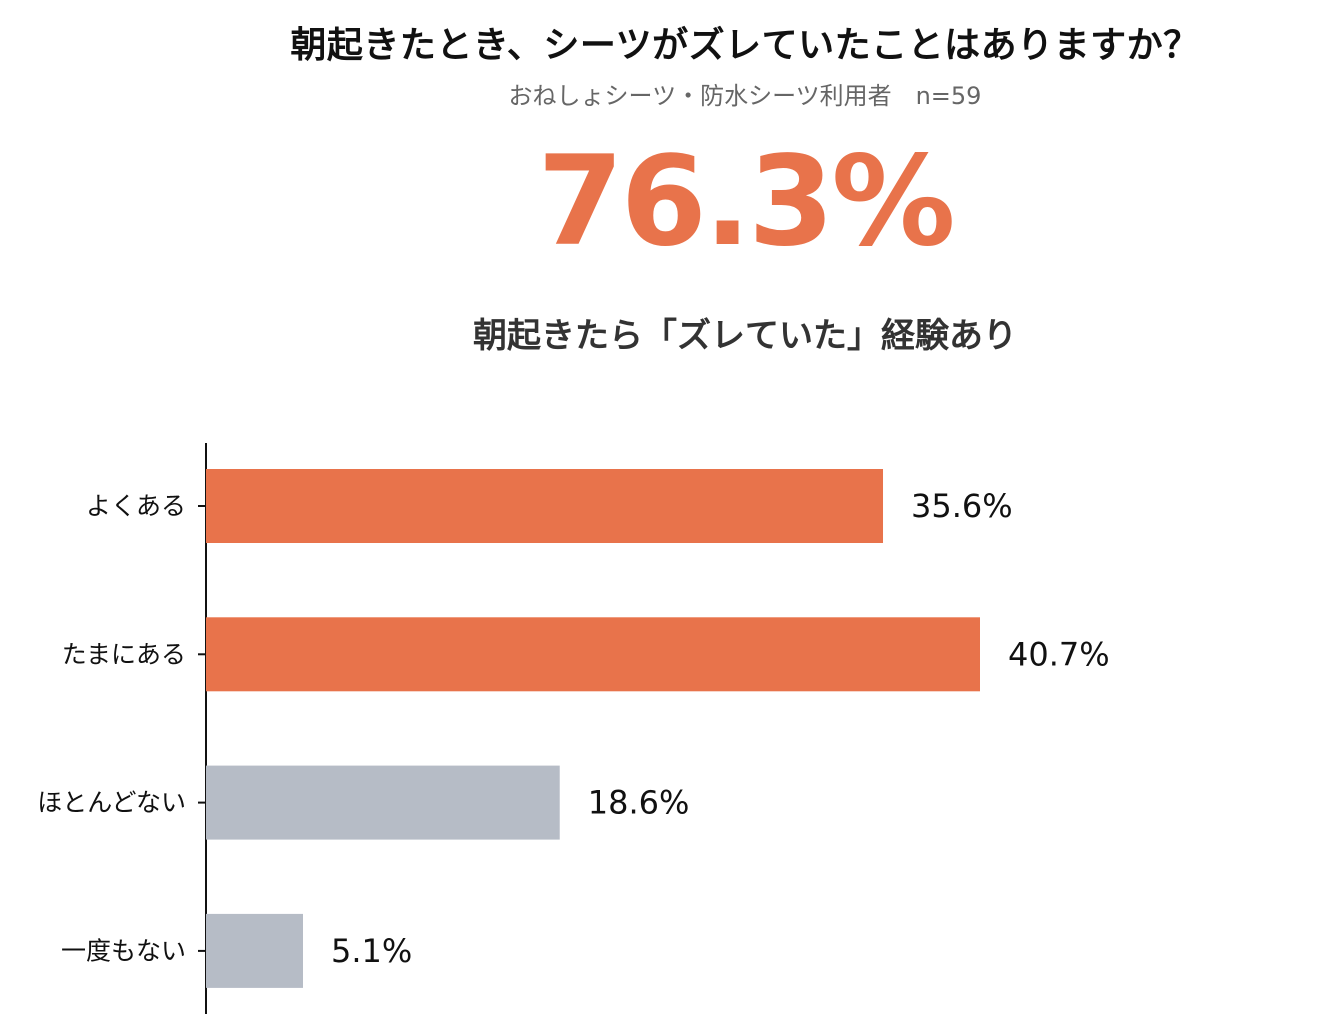 Image resolution: width=1341 pixels, height=1034 pixels. I want to click on highlight-caption: 朝起きたら「ズレていた」経験あり, so click(745, 336).